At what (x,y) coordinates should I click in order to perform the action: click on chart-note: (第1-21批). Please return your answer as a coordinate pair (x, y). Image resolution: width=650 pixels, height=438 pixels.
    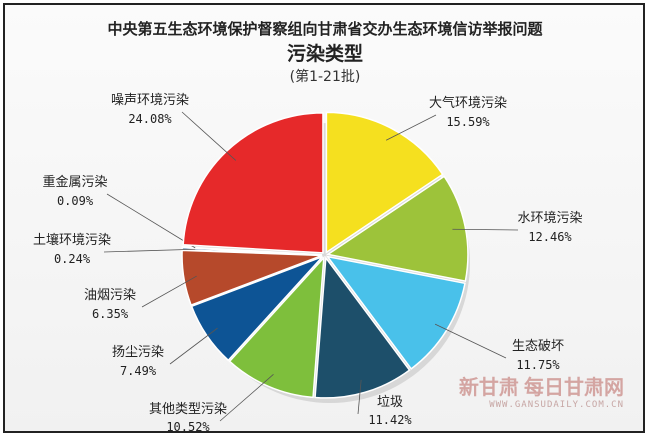
    Looking at the image, I should click on (325, 77).